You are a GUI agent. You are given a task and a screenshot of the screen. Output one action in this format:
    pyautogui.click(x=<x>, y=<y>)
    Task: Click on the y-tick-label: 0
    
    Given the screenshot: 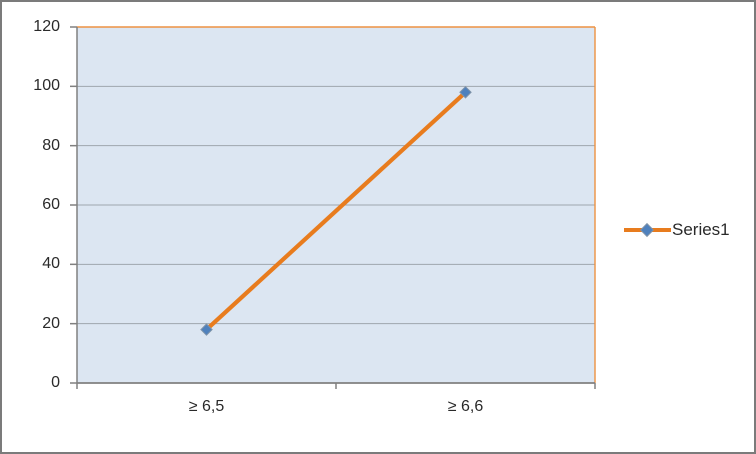 What is the action you would take?
    pyautogui.click(x=55, y=382)
    